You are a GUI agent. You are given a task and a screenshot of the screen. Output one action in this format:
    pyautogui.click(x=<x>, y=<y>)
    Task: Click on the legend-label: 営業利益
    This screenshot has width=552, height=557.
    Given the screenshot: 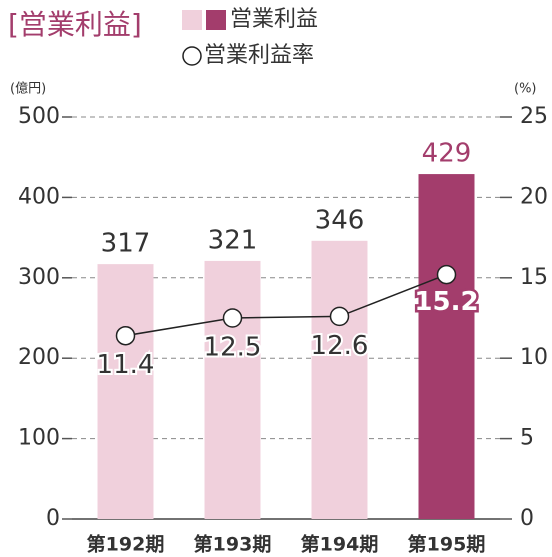 What is the action you would take?
    pyautogui.click(x=274, y=19)
    